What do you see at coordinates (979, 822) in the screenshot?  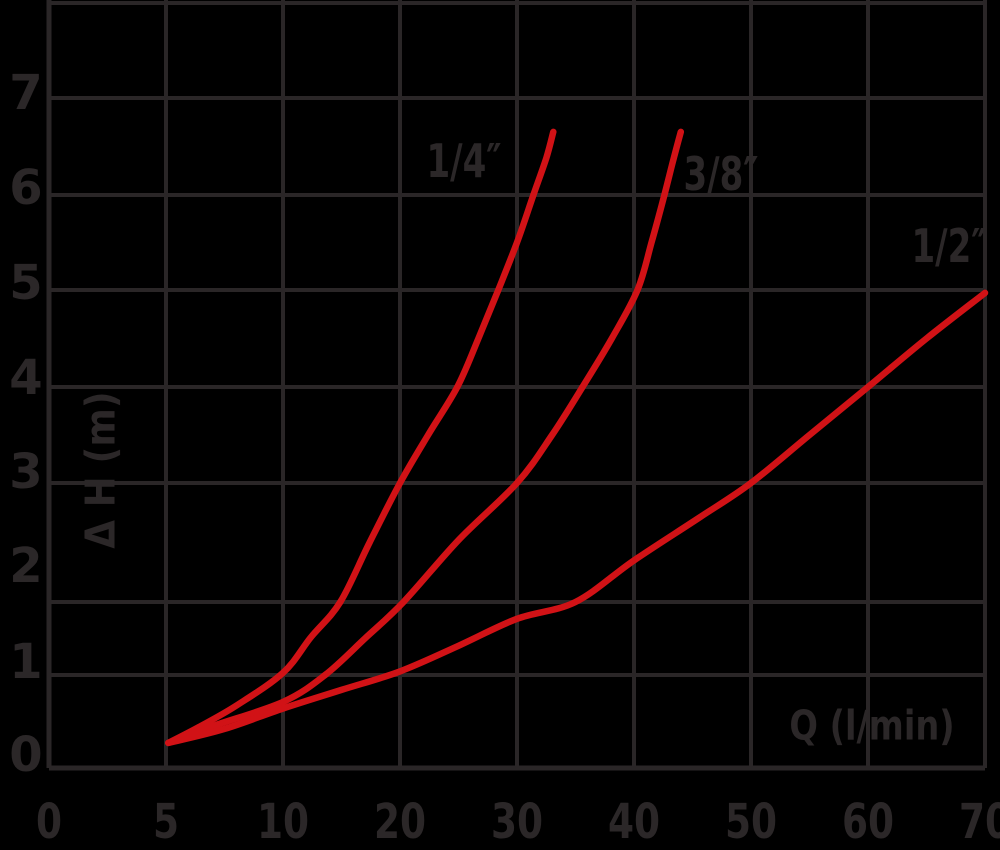 I see `x-tick-label: 70` at bounding box center [979, 822].